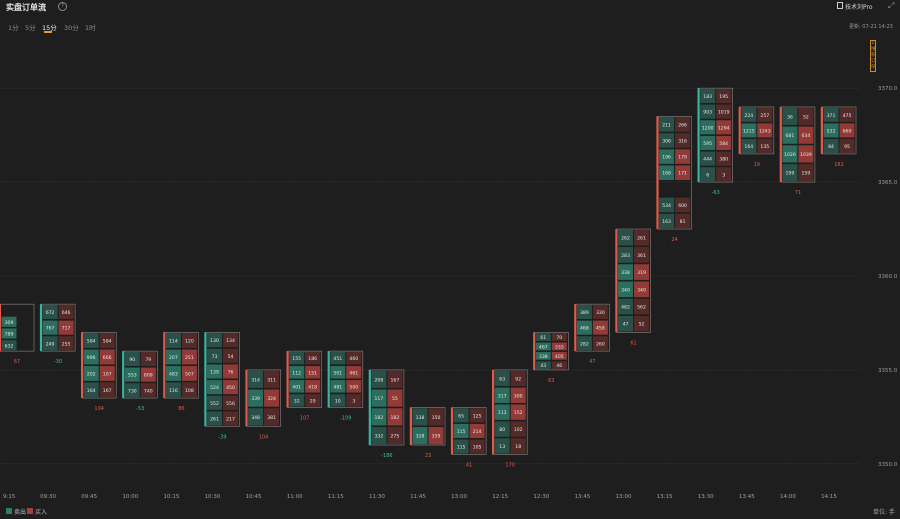  What do you see at coordinates (62, 6) in the screenshot?
I see `help-icon: ?` at bounding box center [62, 6].